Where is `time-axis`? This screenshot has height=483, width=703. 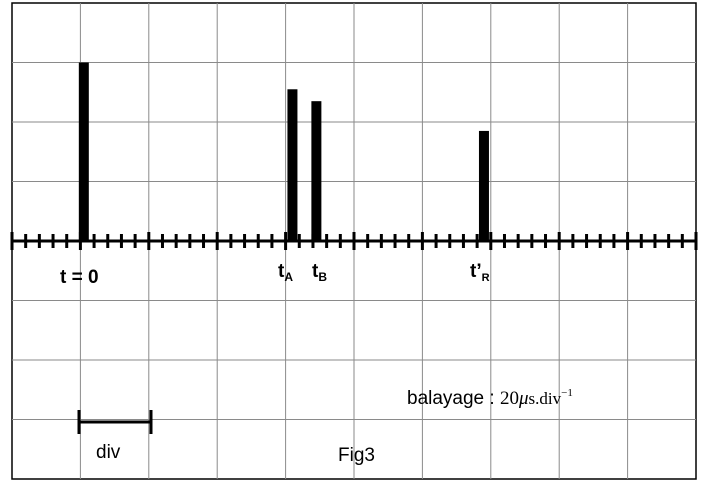
time-axis is located at coordinates (354, 241).